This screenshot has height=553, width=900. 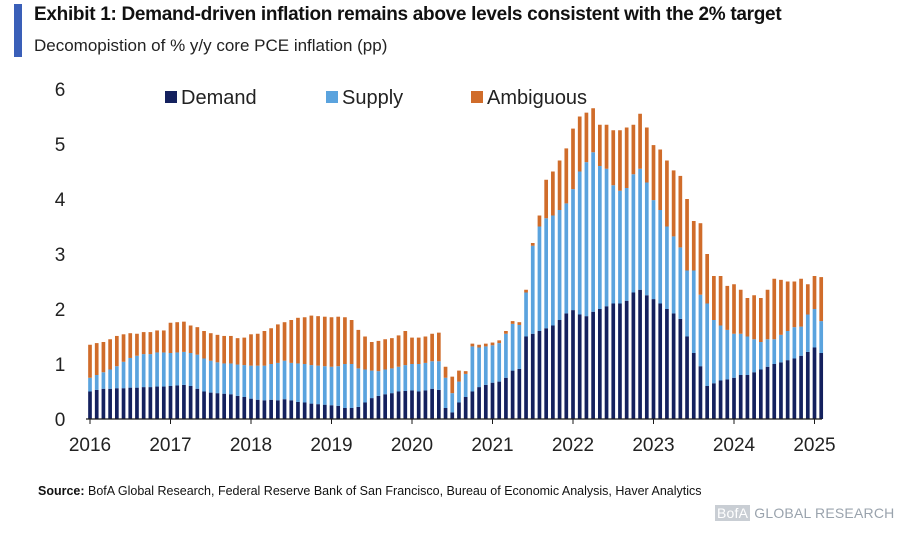 What do you see at coordinates (452, 437) in the screenshot?
I see `x-ticks-layer: 2016 2017 2018 2019 2020 2021 2022 2023 2024 2025` at bounding box center [452, 437].